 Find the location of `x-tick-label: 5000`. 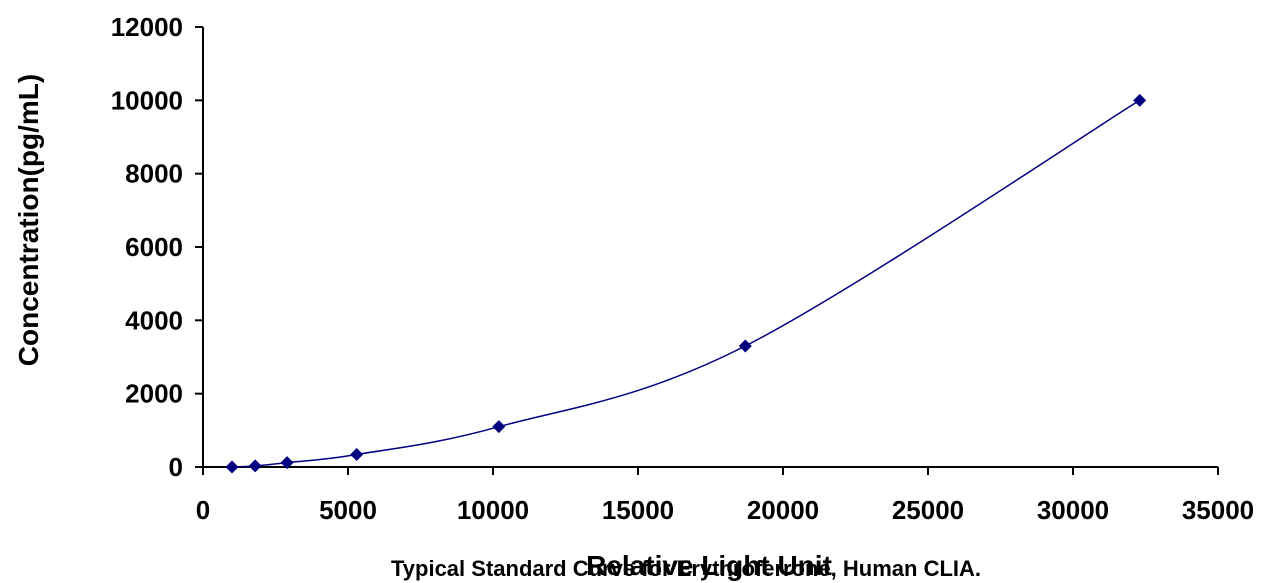

x-tick-label: 5000 is located at coordinates (348, 510).